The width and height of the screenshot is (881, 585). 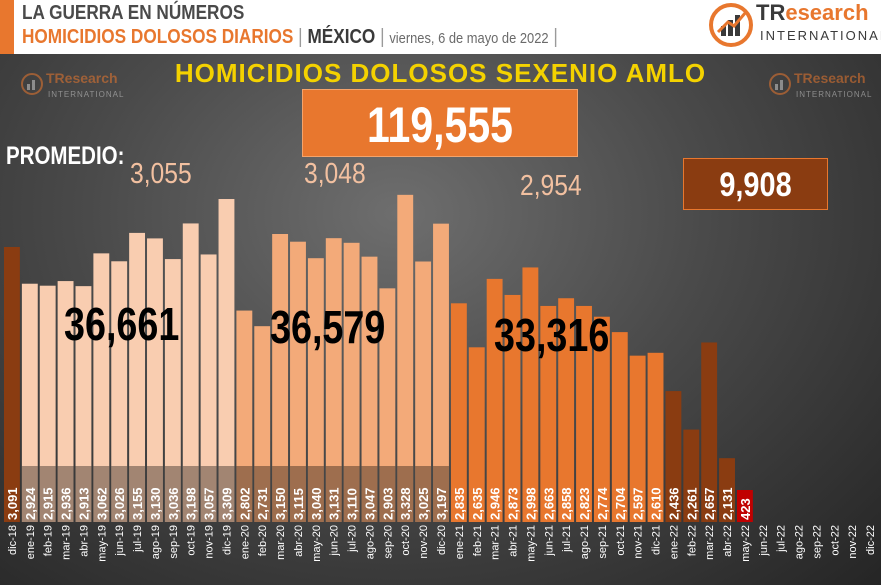 I want to click on x-tick-label: abr-22, so click(x=728, y=541).